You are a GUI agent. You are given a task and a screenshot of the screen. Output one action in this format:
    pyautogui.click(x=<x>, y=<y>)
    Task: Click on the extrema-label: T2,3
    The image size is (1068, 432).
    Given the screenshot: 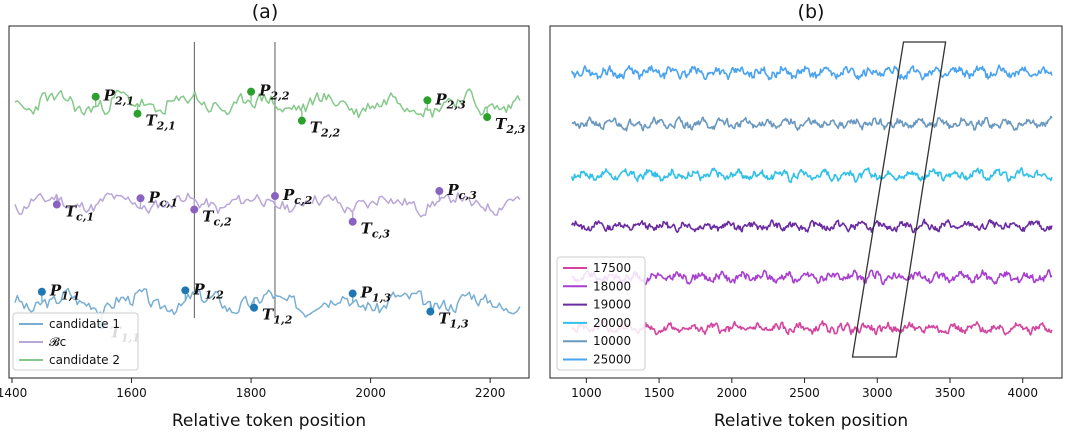 What is the action you would take?
    pyautogui.click(x=510, y=125)
    